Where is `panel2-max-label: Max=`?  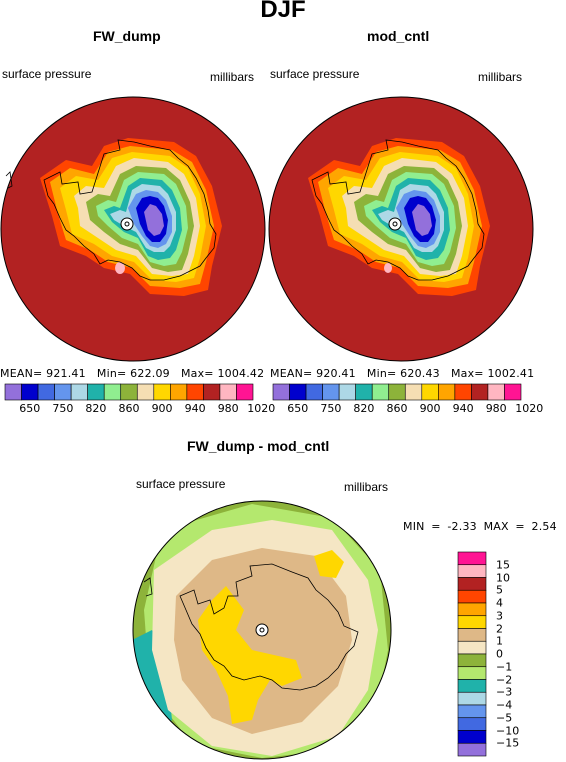 panel2-max-label: Max= is located at coordinates (467, 373).